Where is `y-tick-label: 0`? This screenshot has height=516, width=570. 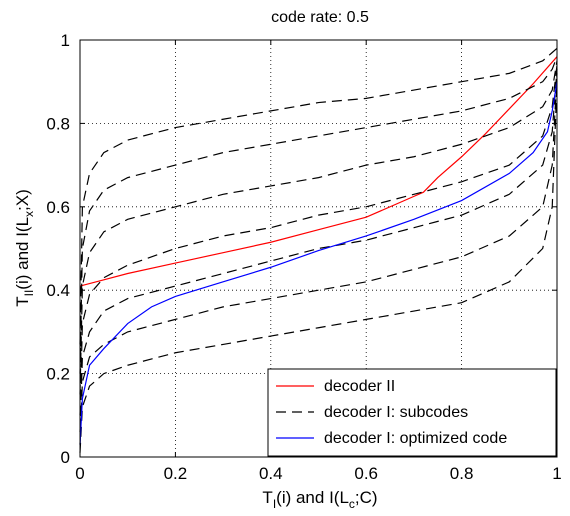 y-tick-label: 0 is located at coordinates (65, 457).